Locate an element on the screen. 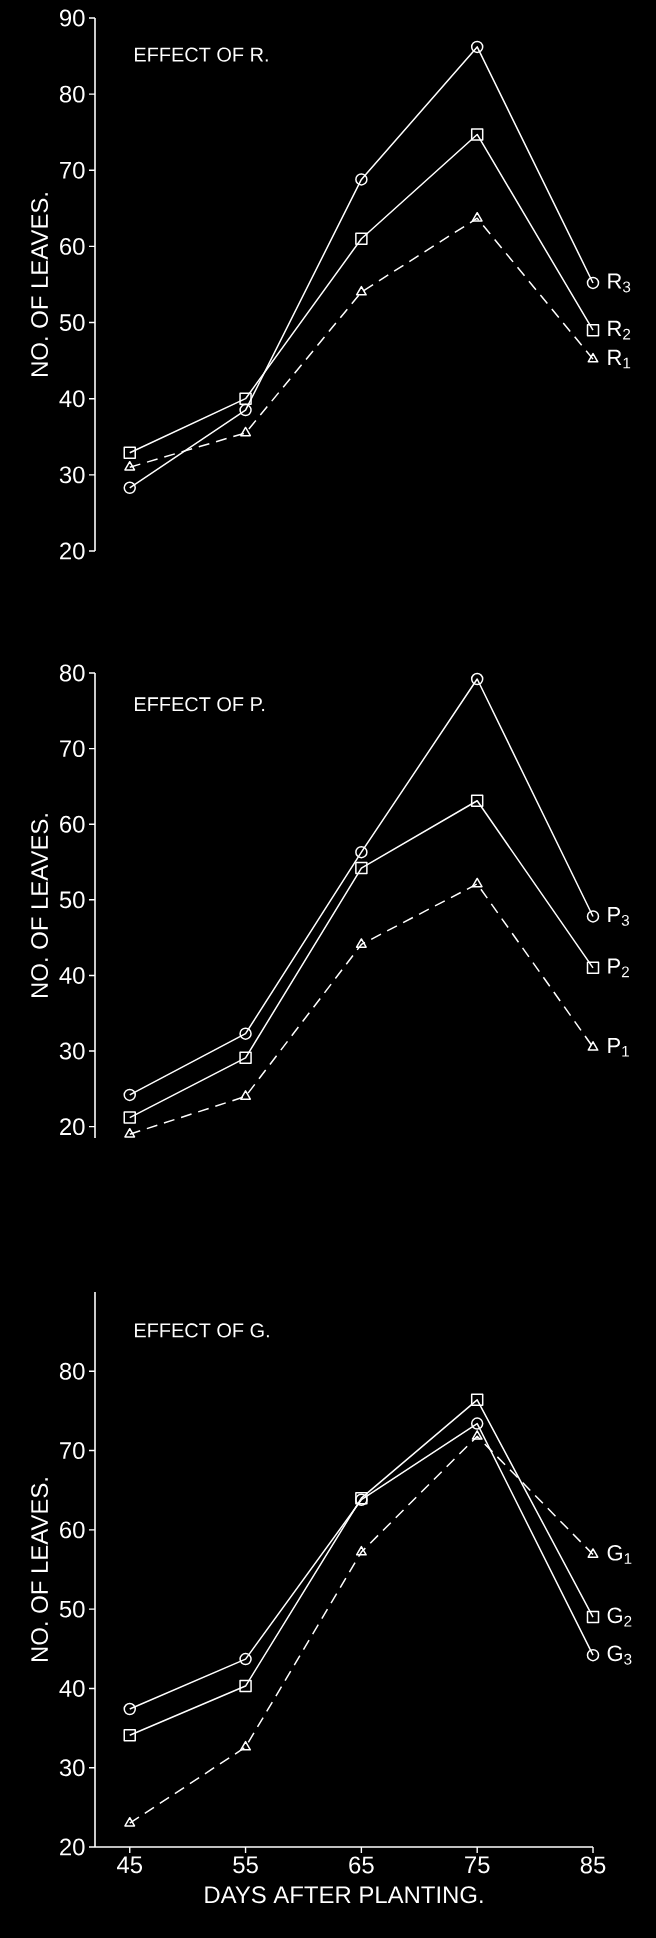 This screenshot has width=656, height=1938. series-label: P$_{2}$ is located at coordinates (618, 968).